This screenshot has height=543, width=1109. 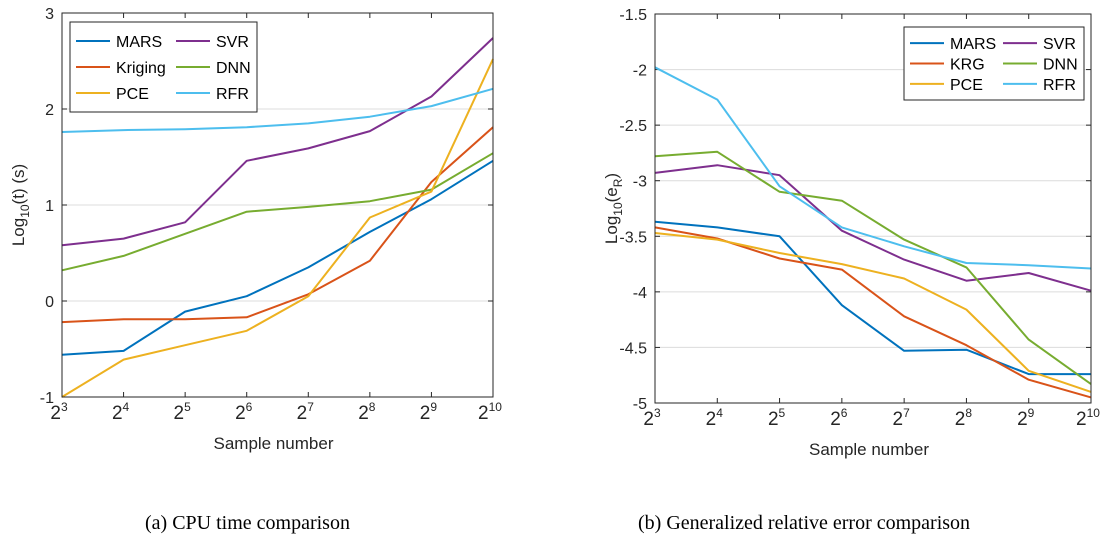 What do you see at coordinates (640, 182) in the screenshot?
I see `y-tick-label: -3` at bounding box center [640, 182].